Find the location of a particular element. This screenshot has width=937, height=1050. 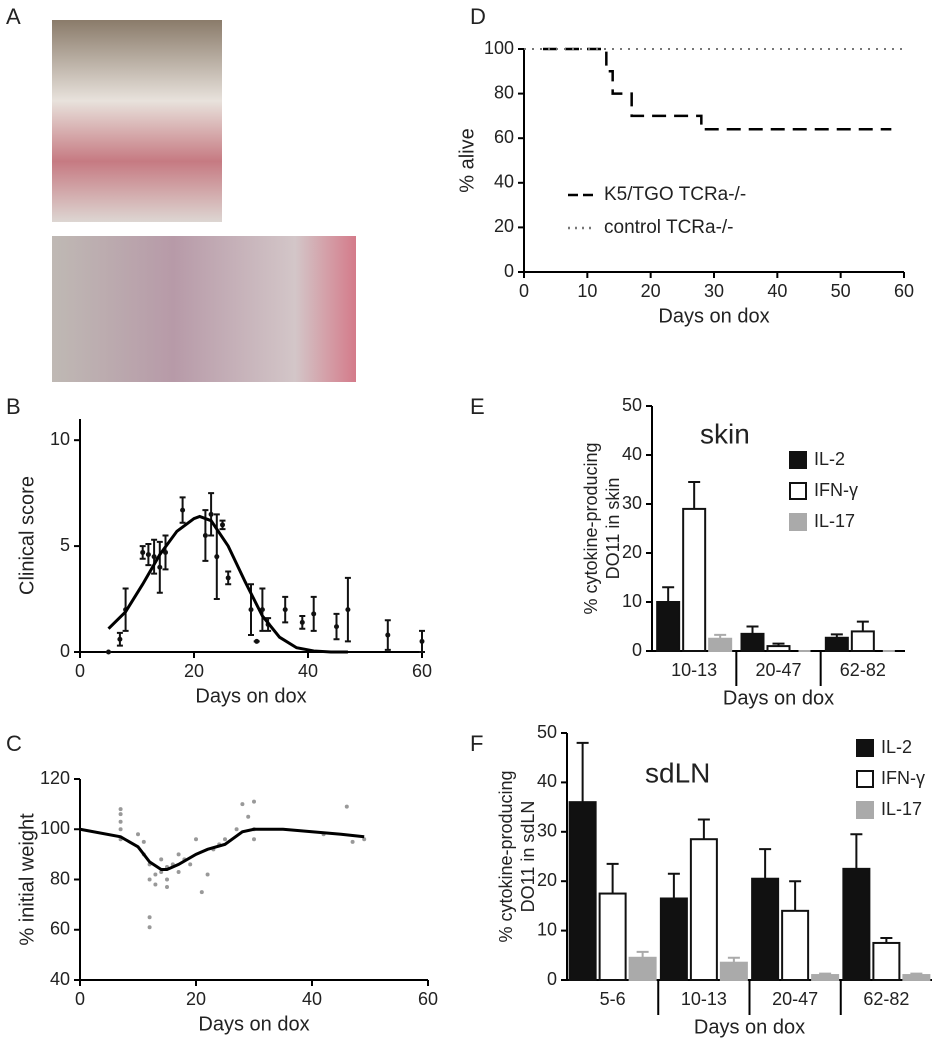

y-axis-label: % initial weight is located at coordinates (27, 879).